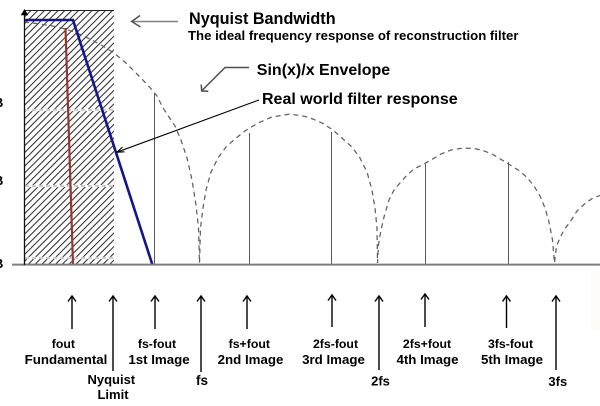 This screenshot has height=406, width=600. I want to click on svg-text: Nyquist Bandwidth, so click(262, 19).